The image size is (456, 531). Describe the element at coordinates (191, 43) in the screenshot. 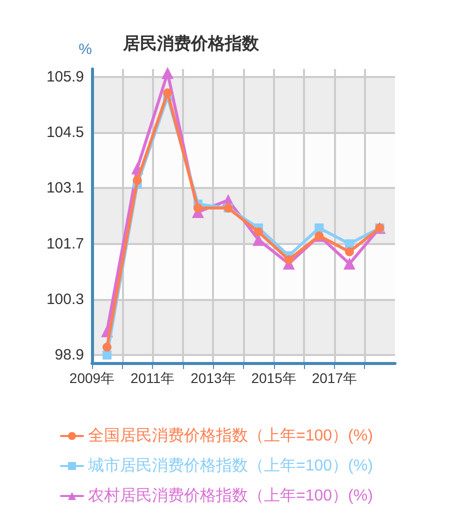

I see `chart-title: 居民消费价格指数` at that location.